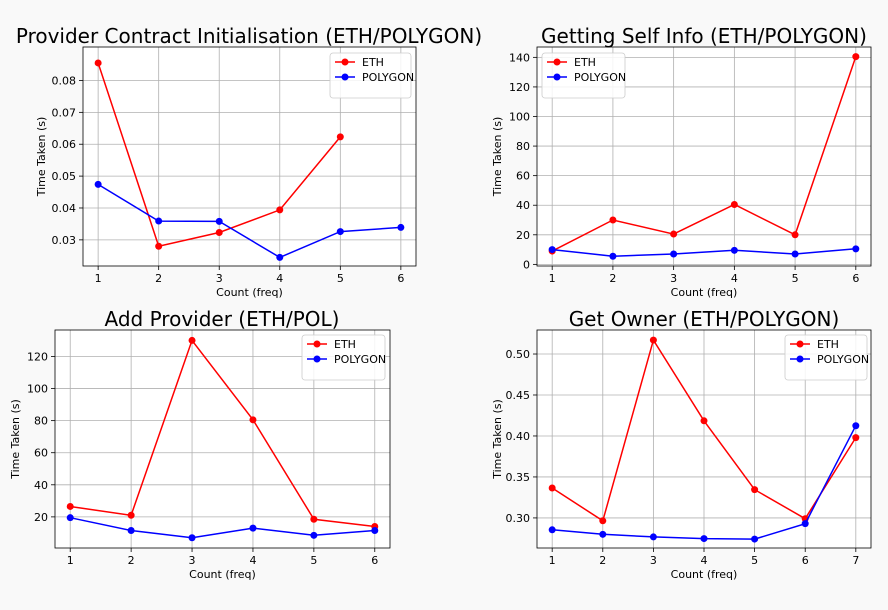 The image size is (888, 610). Describe the element at coordinates (158, 278) in the screenshot. I see `x-tick-label: 2` at that location.